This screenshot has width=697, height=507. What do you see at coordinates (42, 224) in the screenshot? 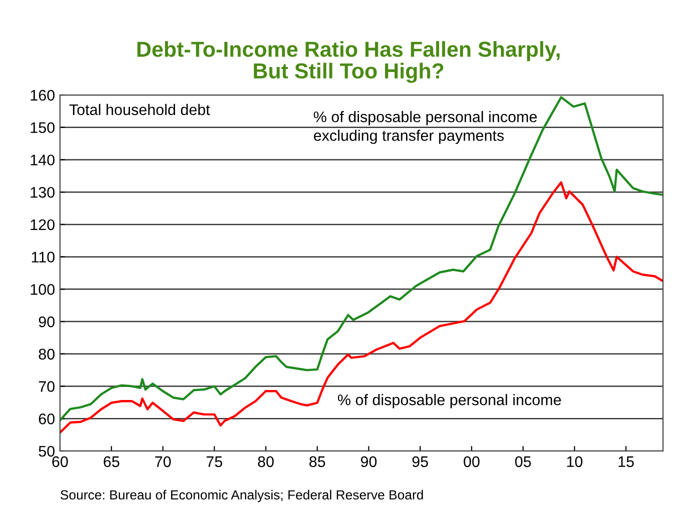
I see `y-tick-label: 120` at bounding box center [42, 224].